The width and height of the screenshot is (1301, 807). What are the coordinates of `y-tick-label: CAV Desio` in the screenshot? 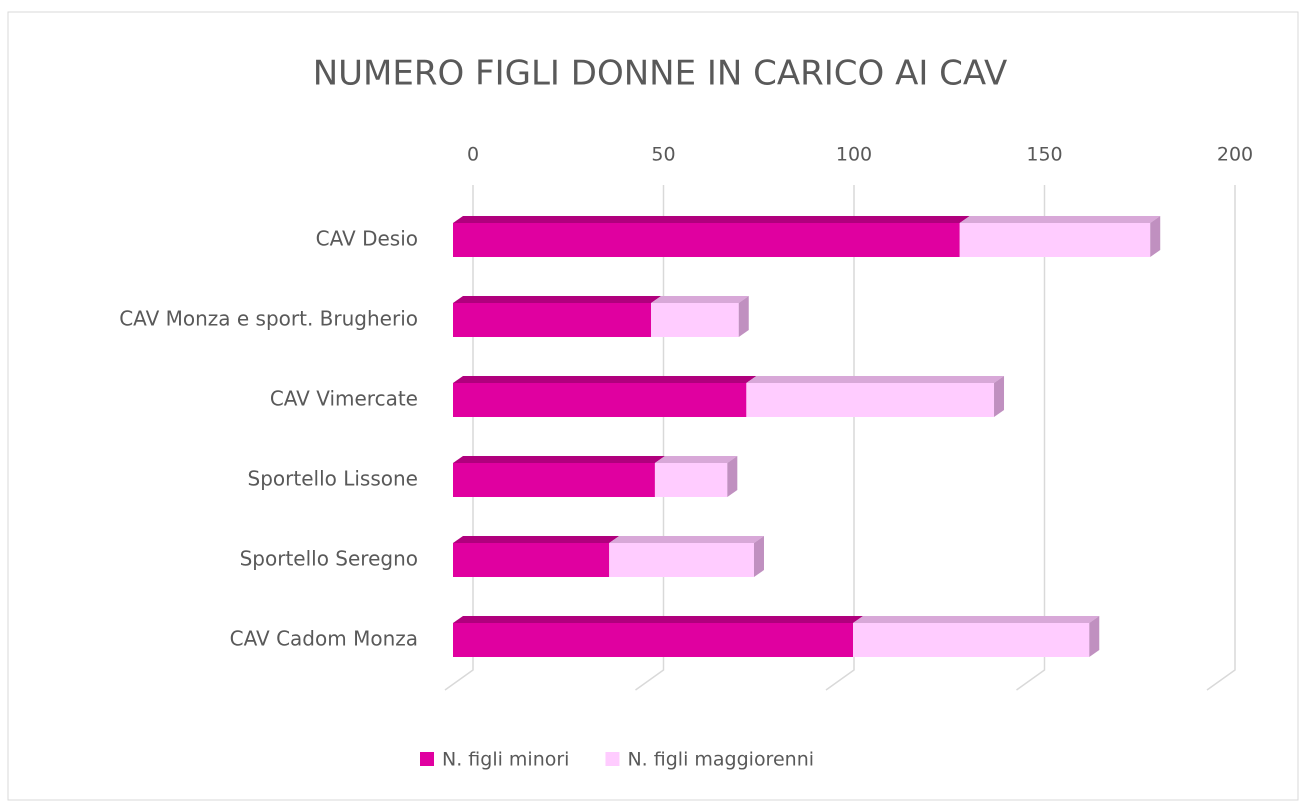 It's located at (367, 239).